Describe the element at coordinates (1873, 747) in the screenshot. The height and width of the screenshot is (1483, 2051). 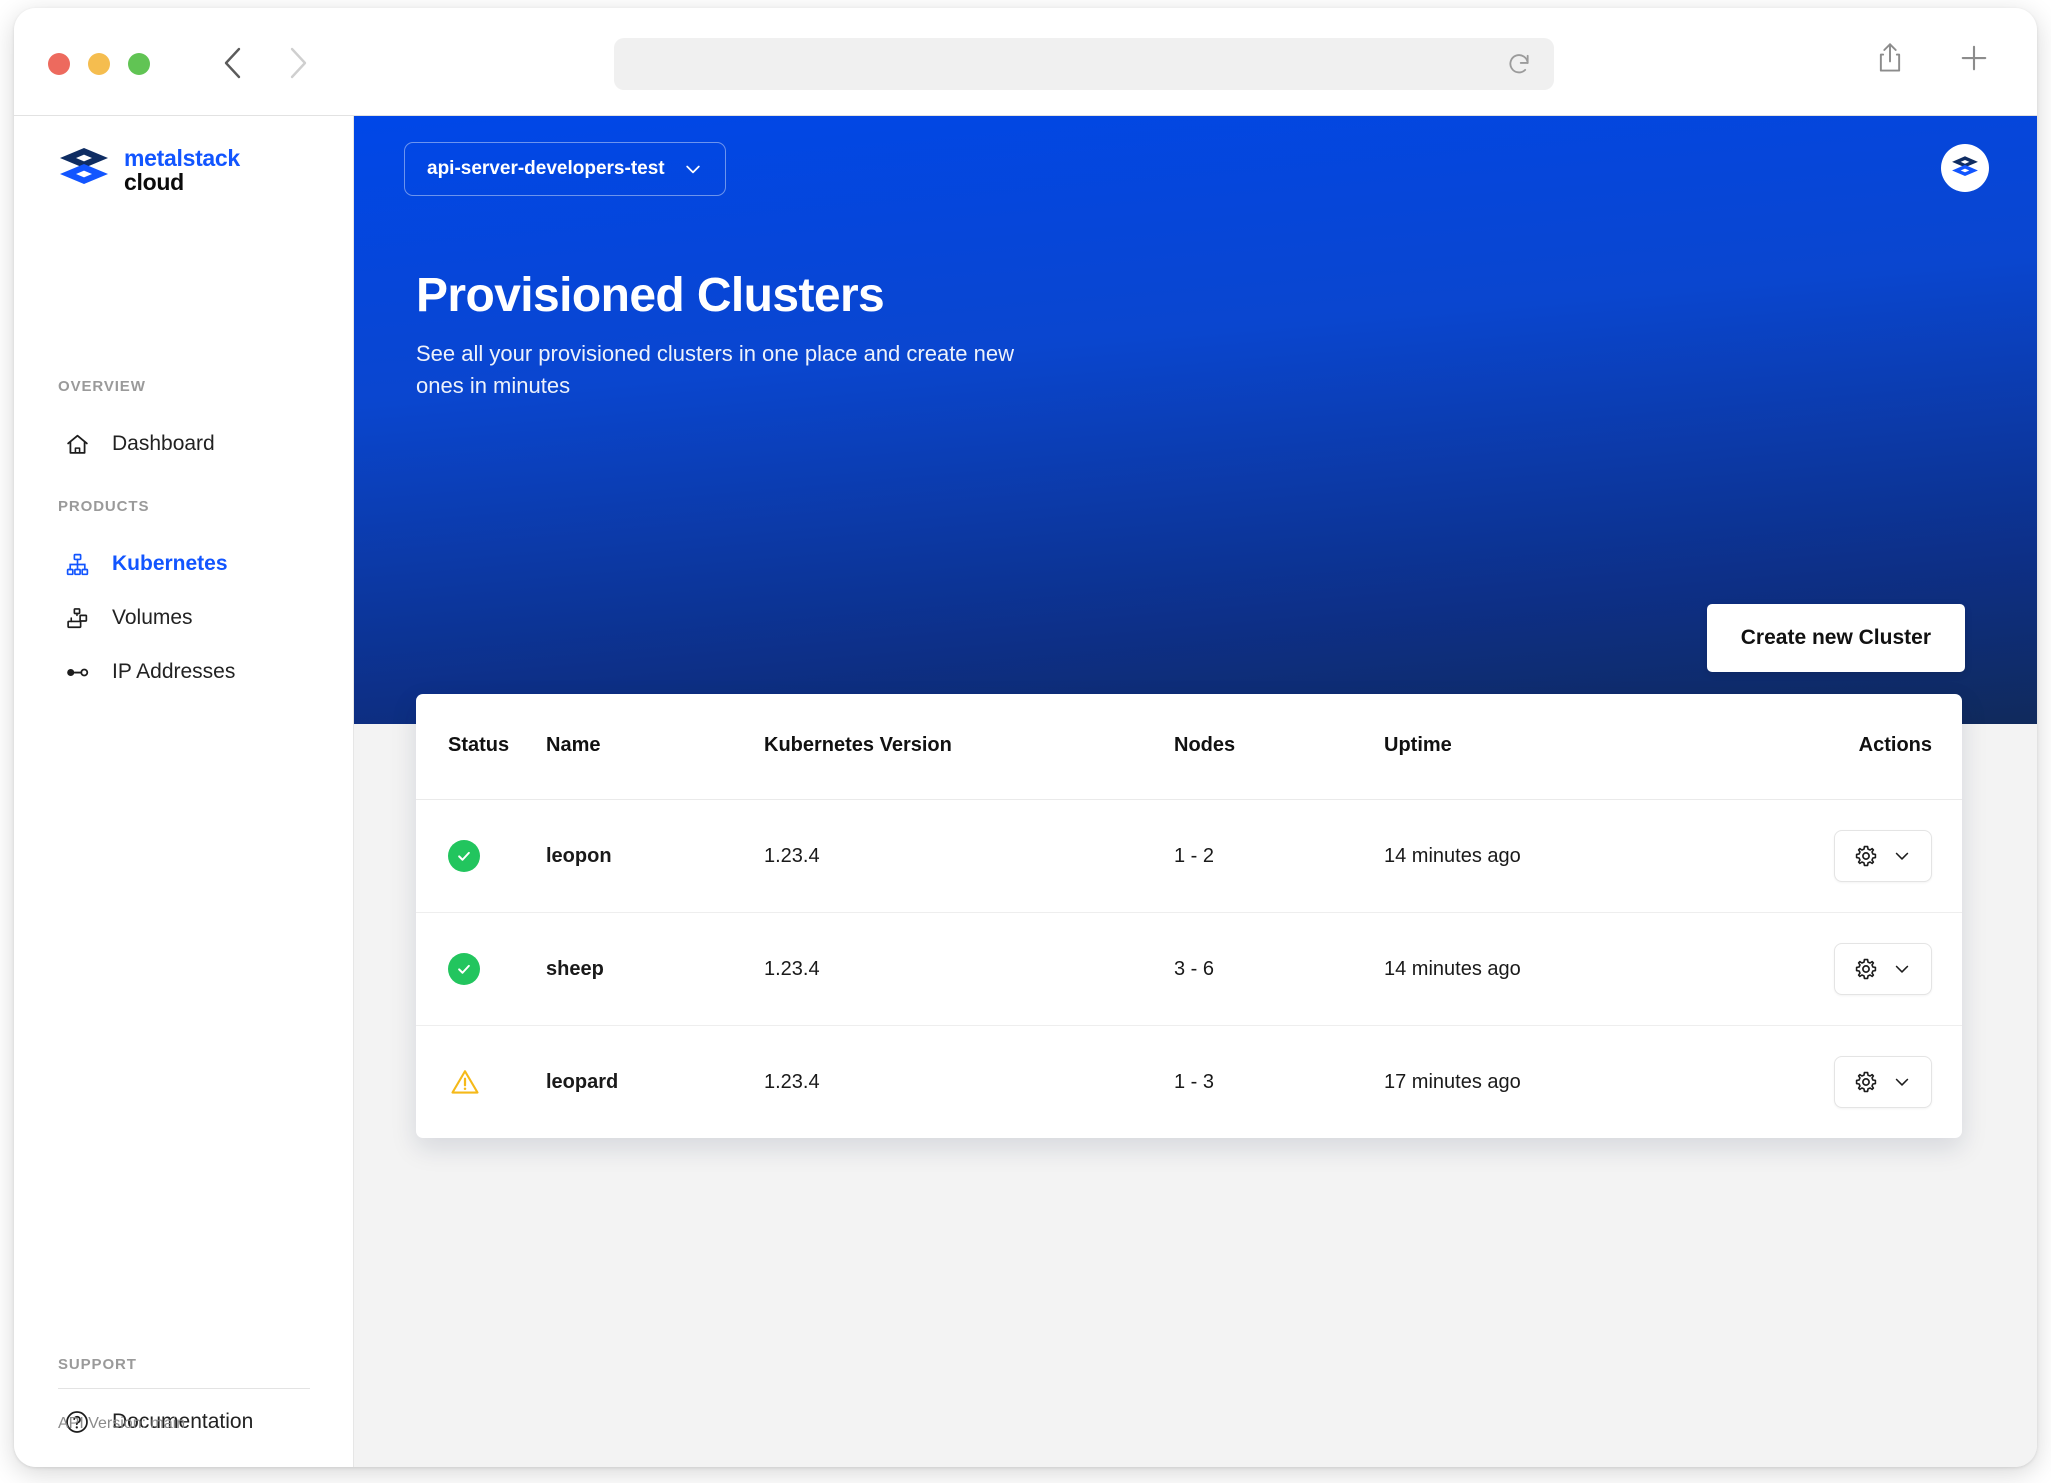
I see `column-header-actions: Actions` at that location.